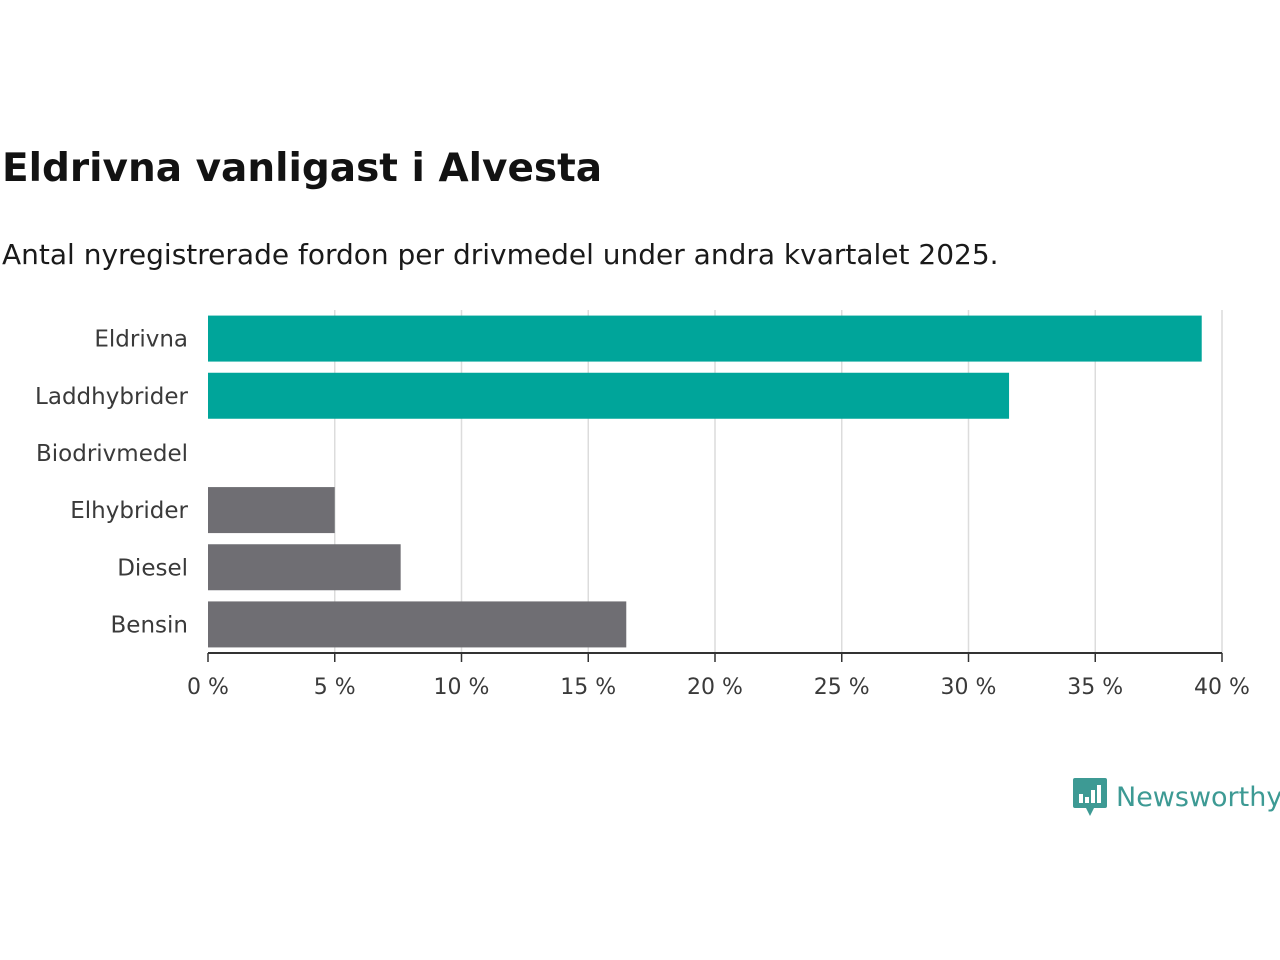  Describe the element at coordinates (715, 687) in the screenshot. I see `x-tick-label: 20 %` at that location.